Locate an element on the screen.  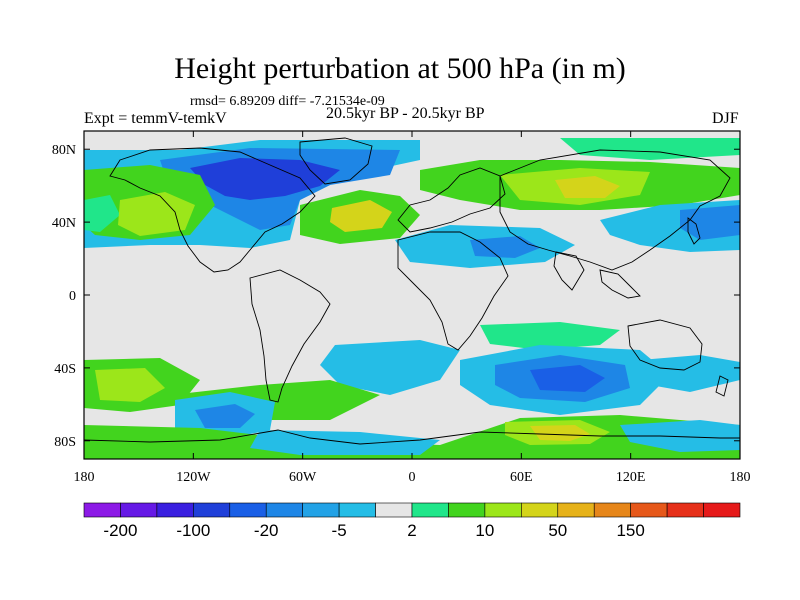
anomaly-band-pacific-yellow is located at coordinates (156, 214).